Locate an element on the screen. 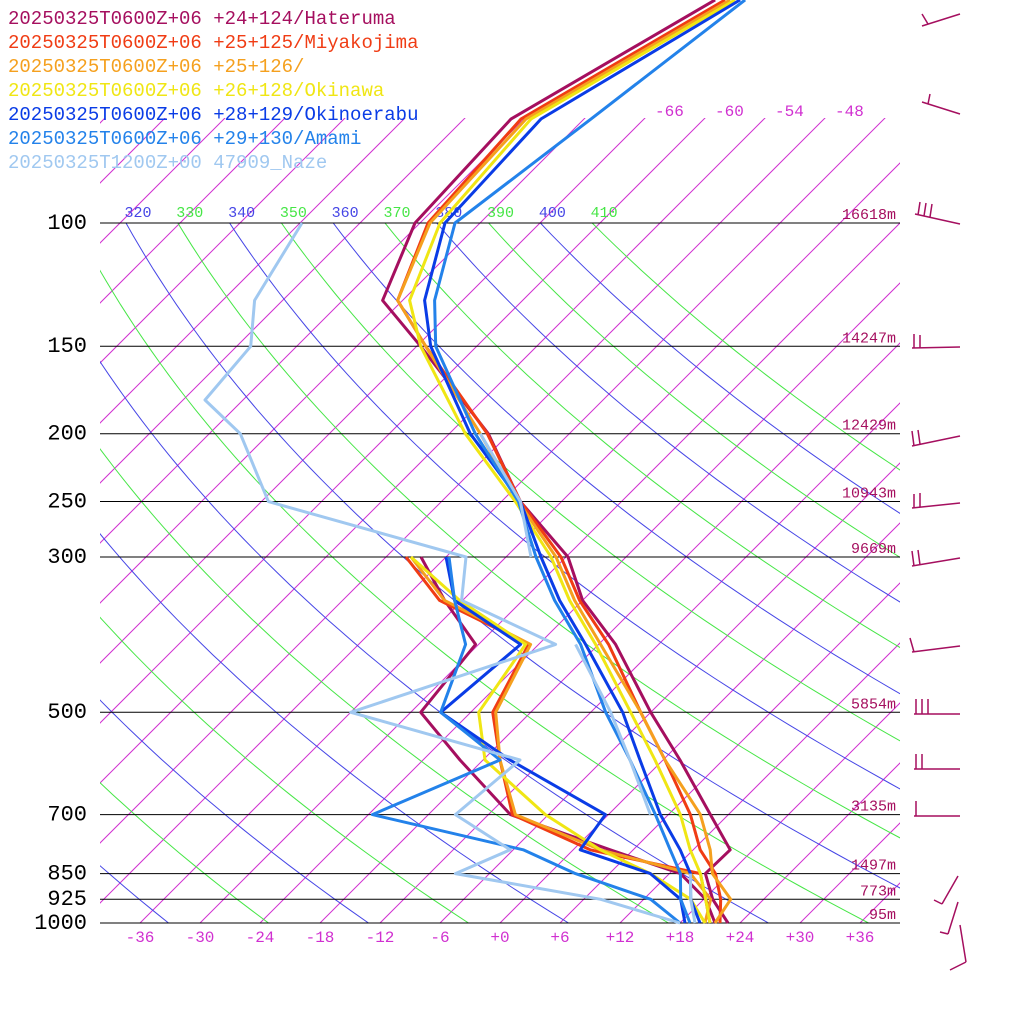  isotherm-label: -54 is located at coordinates (789, 112).